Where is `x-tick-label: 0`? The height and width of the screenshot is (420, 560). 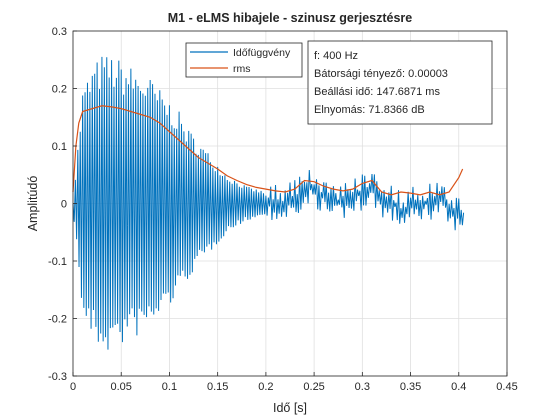
x-tick-label: 0 is located at coordinates (73, 387).